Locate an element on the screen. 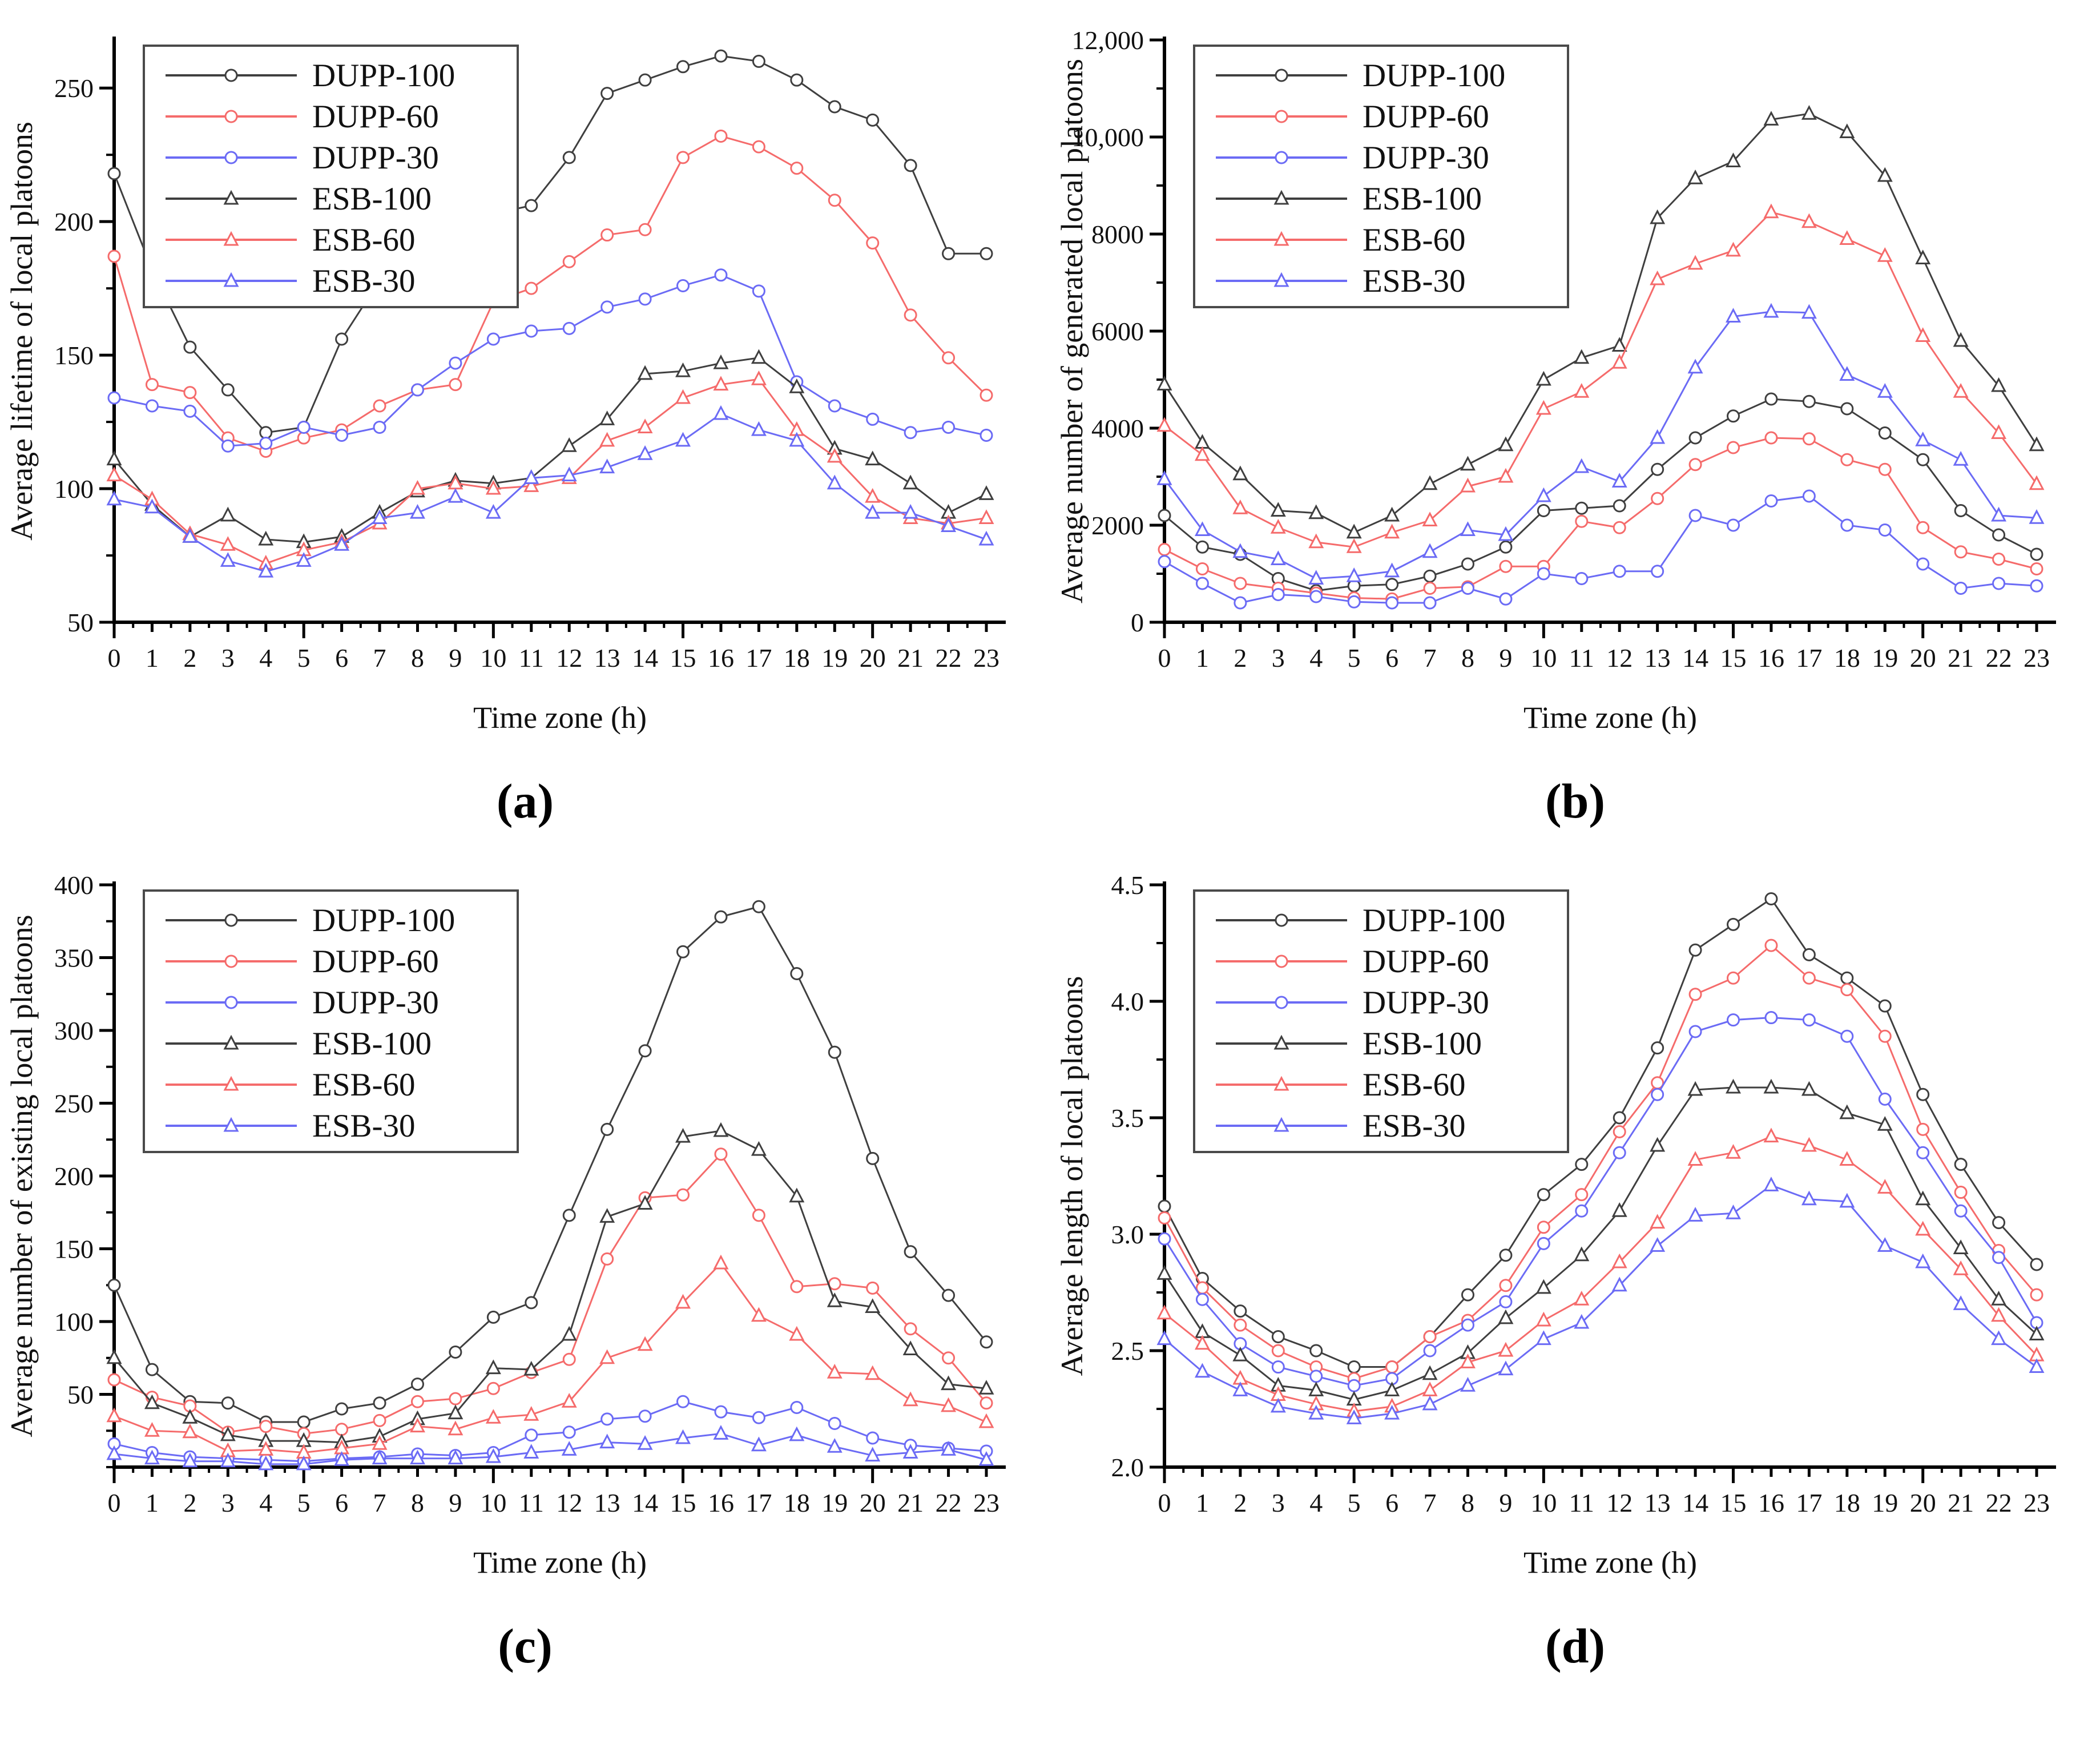  y-tick-label: 2000 is located at coordinates (1117, 526).